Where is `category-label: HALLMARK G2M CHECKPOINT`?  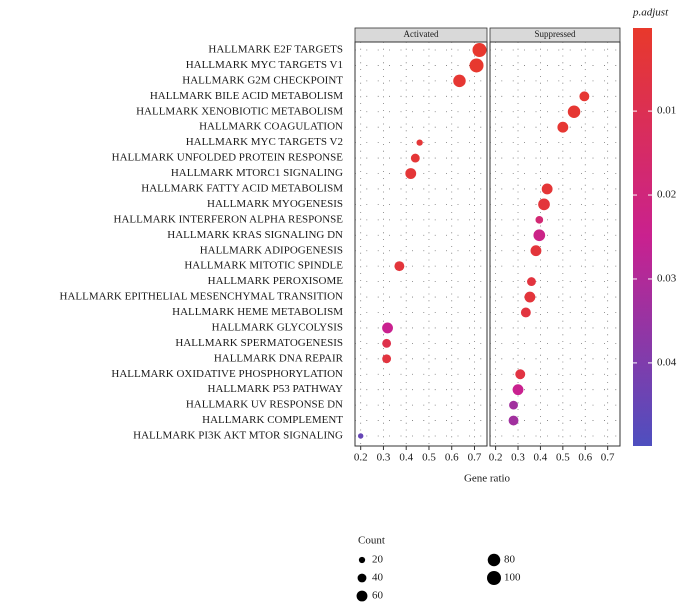 category-label: HALLMARK G2M CHECKPOINT is located at coordinates (262, 80).